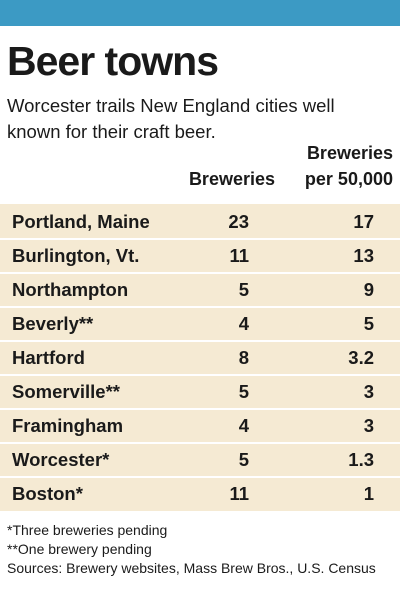 Image resolution: width=400 pixels, height=607 pixels. Describe the element at coordinates (113, 61) in the screenshot. I see `chart-title: Beer towns` at that location.